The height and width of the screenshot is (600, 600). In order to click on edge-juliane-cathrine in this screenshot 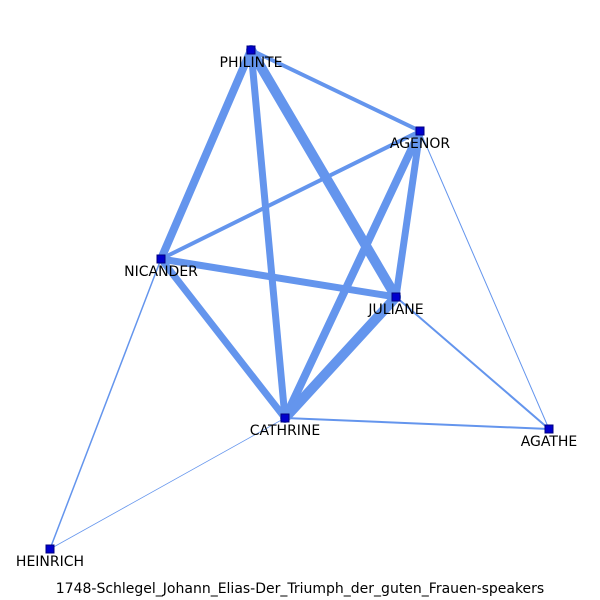, I will do `click(340, 357)`.